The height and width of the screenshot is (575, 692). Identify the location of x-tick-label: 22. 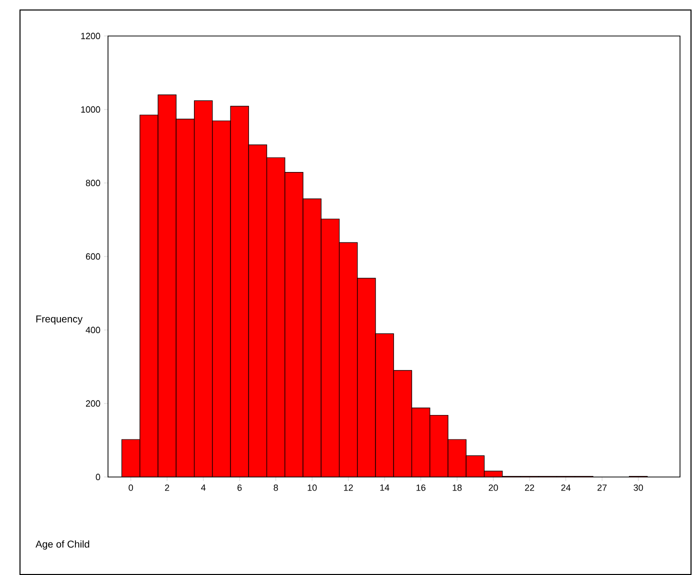
(529, 487).